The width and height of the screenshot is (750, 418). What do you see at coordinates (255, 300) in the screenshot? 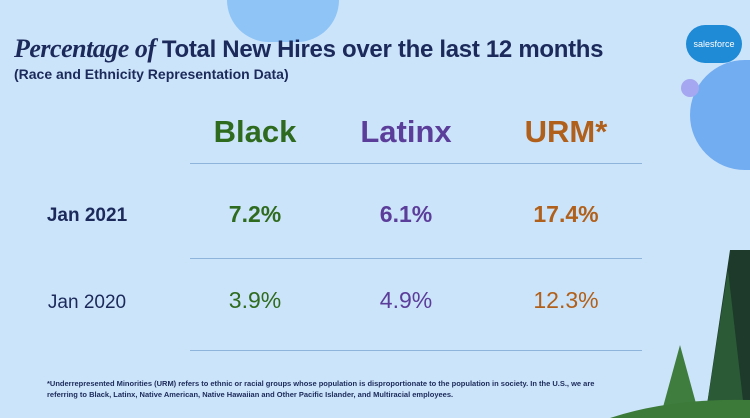
I see `value-black-2020: 3.9%` at bounding box center [255, 300].